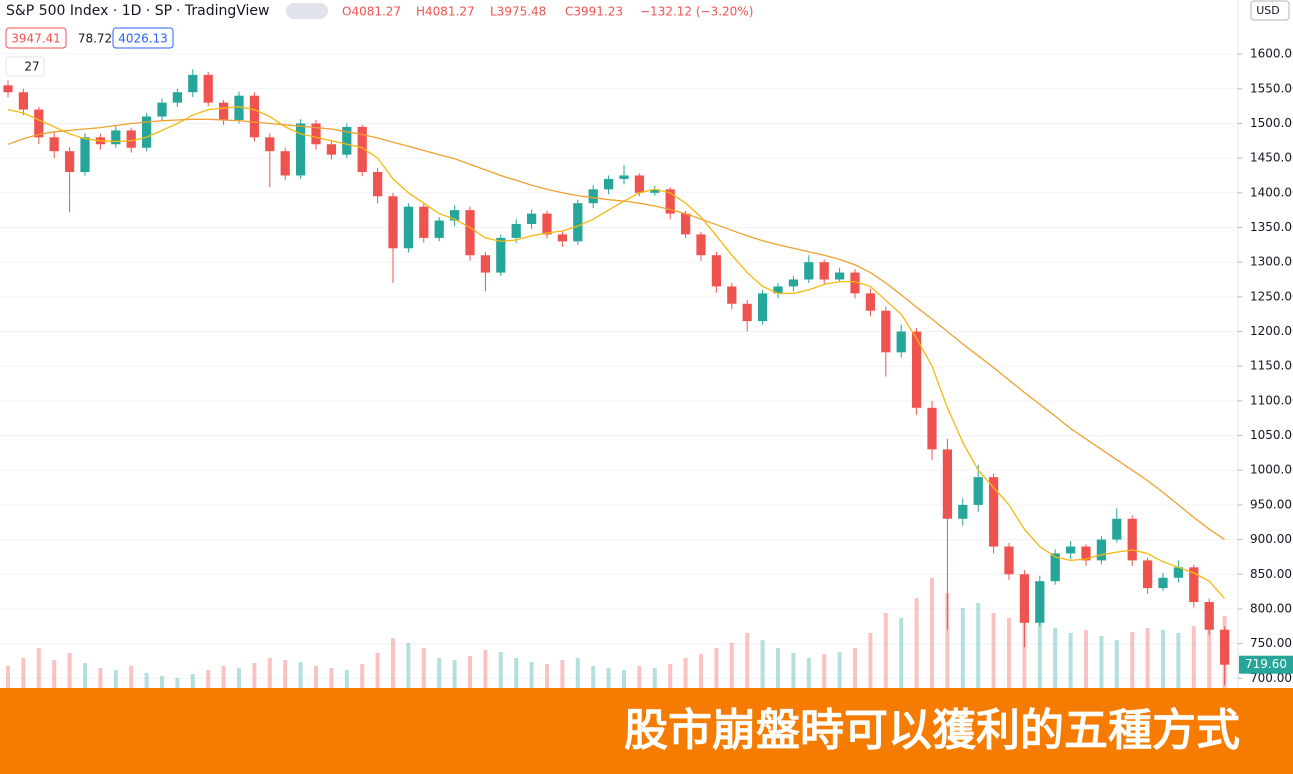 This screenshot has width=1293, height=774. Describe the element at coordinates (1271, 574) in the screenshot. I see `y-tick-label: 850.00` at that location.